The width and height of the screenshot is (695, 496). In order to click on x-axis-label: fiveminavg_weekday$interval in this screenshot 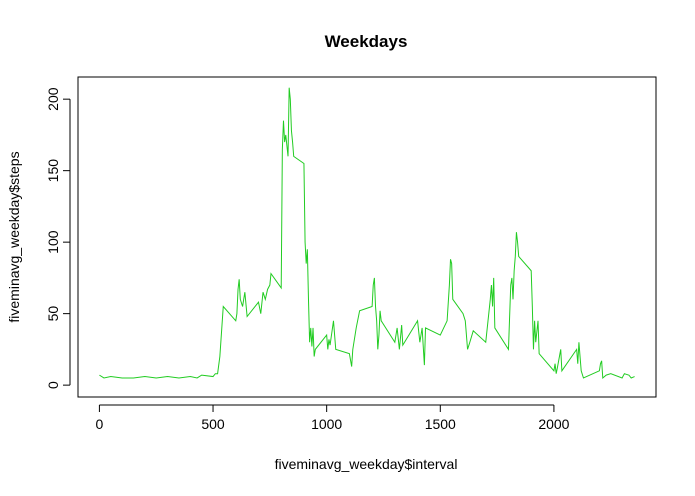, I will do `click(366, 464)`.